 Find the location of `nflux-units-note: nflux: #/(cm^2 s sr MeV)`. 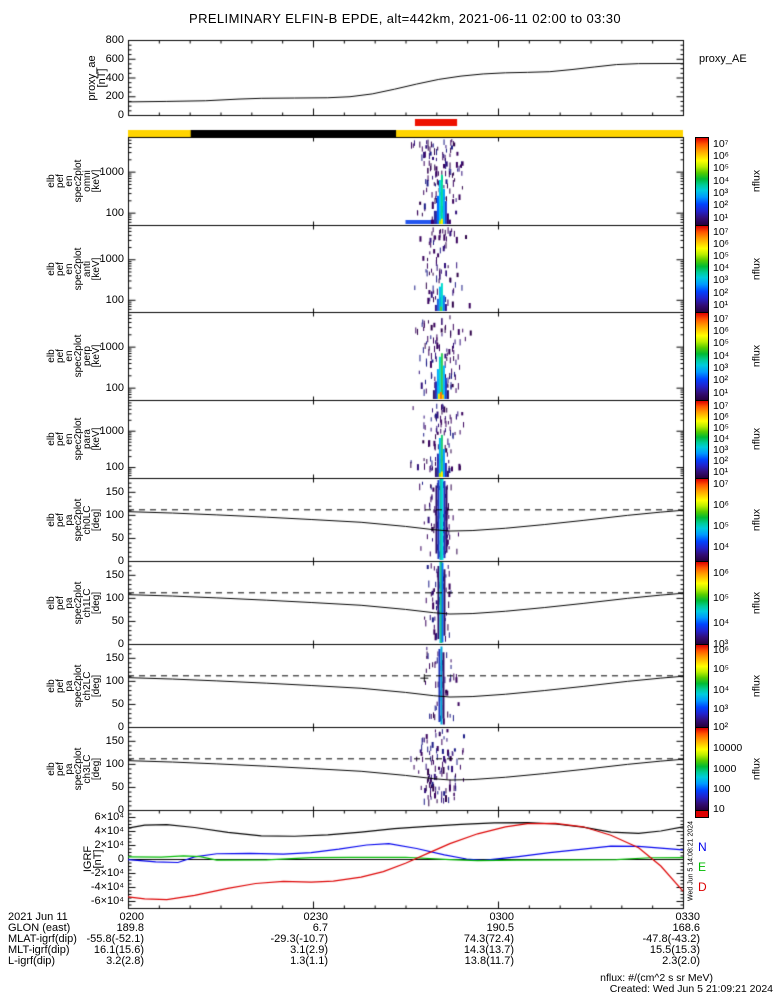

nflux-units-note: nflux: #/(cm^2 s sr MeV) is located at coordinates (656, 978).